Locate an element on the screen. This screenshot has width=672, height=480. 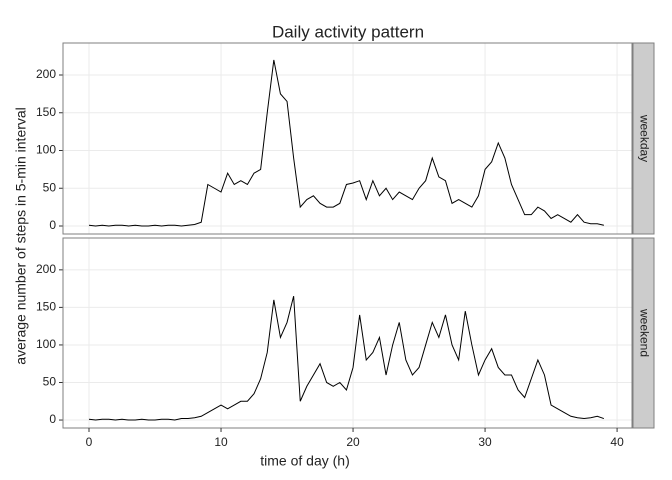
strip-label: weekday is located at coordinates (644, 138).